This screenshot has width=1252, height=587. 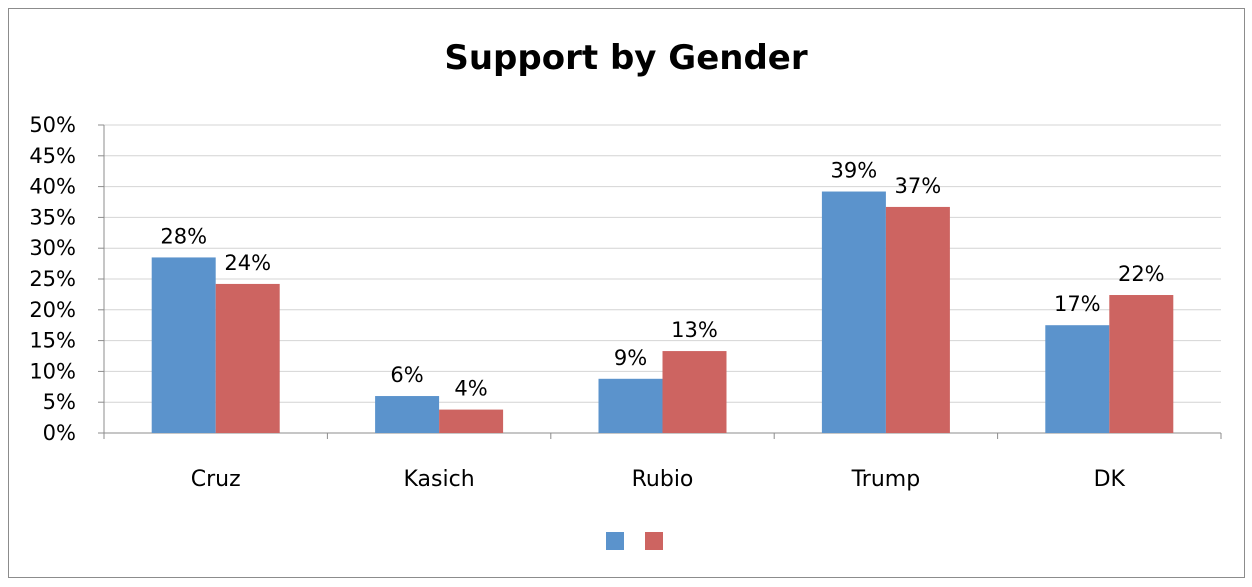 What do you see at coordinates (52, 310) in the screenshot?
I see `y-tick-label: 20%` at bounding box center [52, 310].